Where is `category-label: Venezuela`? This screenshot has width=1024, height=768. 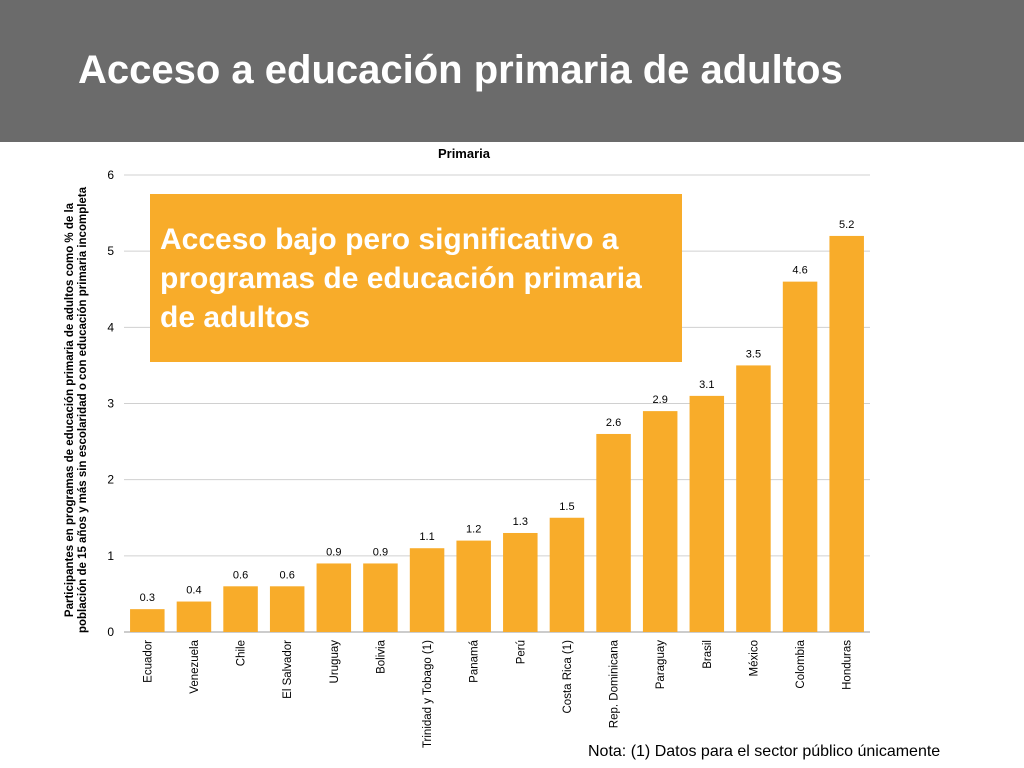 category-label: Venezuela is located at coordinates (195, 666).